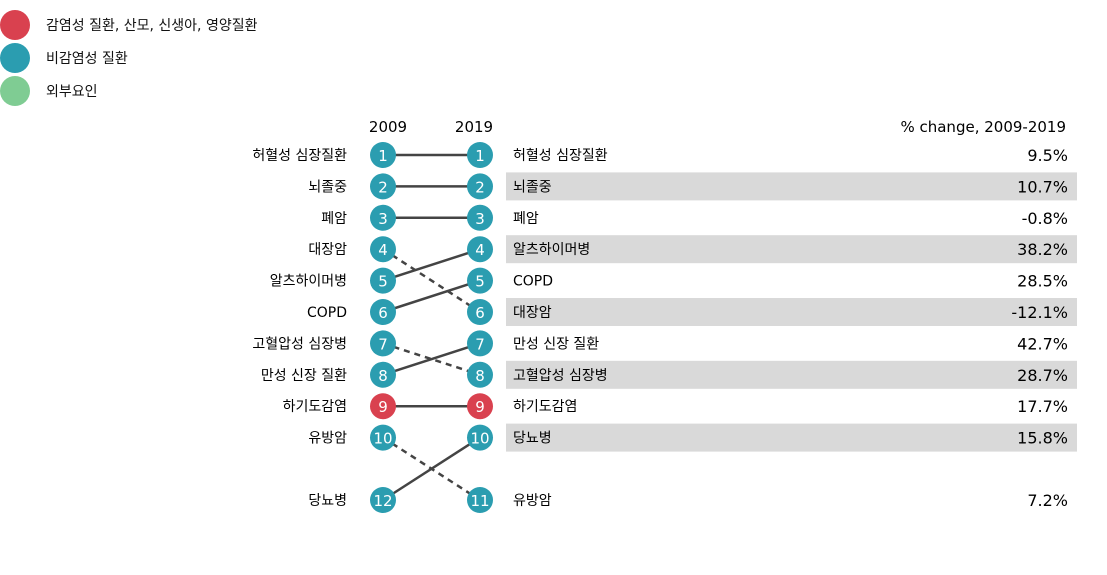 The width and height of the screenshot is (1107, 575). I want to click on node-2009-rank-5: 5, so click(383, 282).